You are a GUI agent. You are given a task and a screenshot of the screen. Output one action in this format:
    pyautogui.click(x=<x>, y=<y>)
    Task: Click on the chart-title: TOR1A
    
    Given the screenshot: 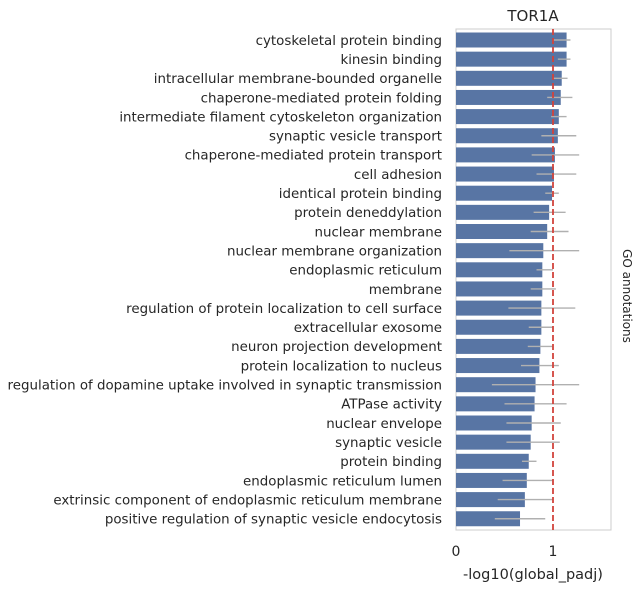 What is the action you would take?
    pyautogui.click(x=532, y=16)
    